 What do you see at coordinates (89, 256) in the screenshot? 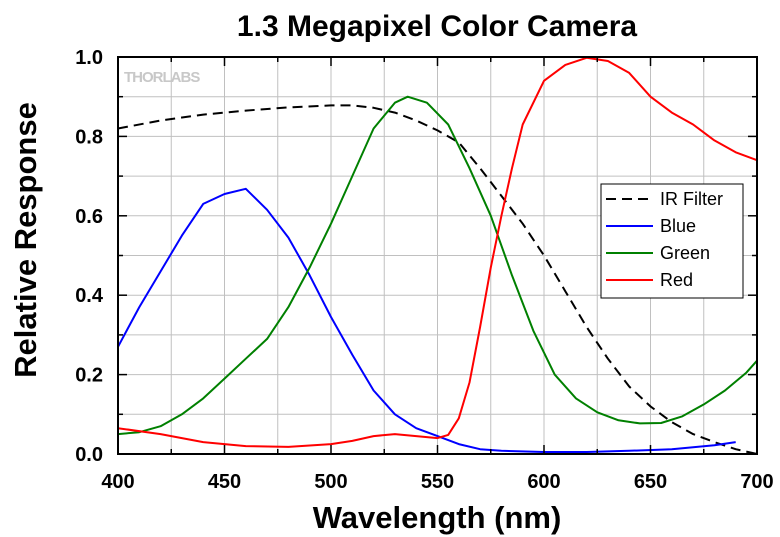
I see `y-tick-labels: 0.0 0.2 0.4 0.6 0.8 1.0` at bounding box center [89, 256].